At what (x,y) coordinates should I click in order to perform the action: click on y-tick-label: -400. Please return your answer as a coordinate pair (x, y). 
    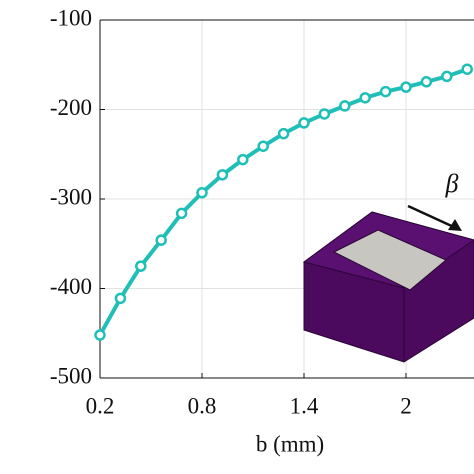
    Looking at the image, I should click on (71, 286).